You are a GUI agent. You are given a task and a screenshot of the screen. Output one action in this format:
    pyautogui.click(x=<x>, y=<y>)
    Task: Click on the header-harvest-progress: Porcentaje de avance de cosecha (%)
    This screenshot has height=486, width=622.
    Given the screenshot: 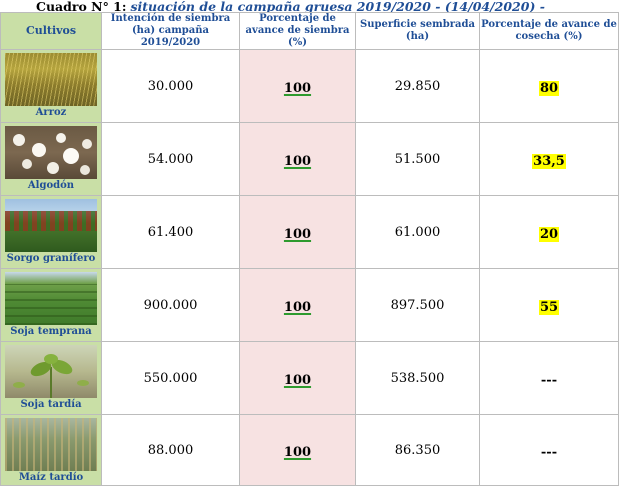 What is the action you would take?
    pyautogui.click(x=549, y=31)
    